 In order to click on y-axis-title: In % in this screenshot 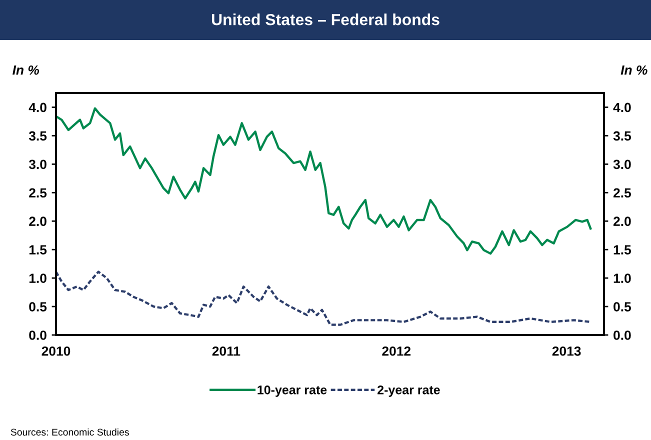, I will do `click(26, 70)`.